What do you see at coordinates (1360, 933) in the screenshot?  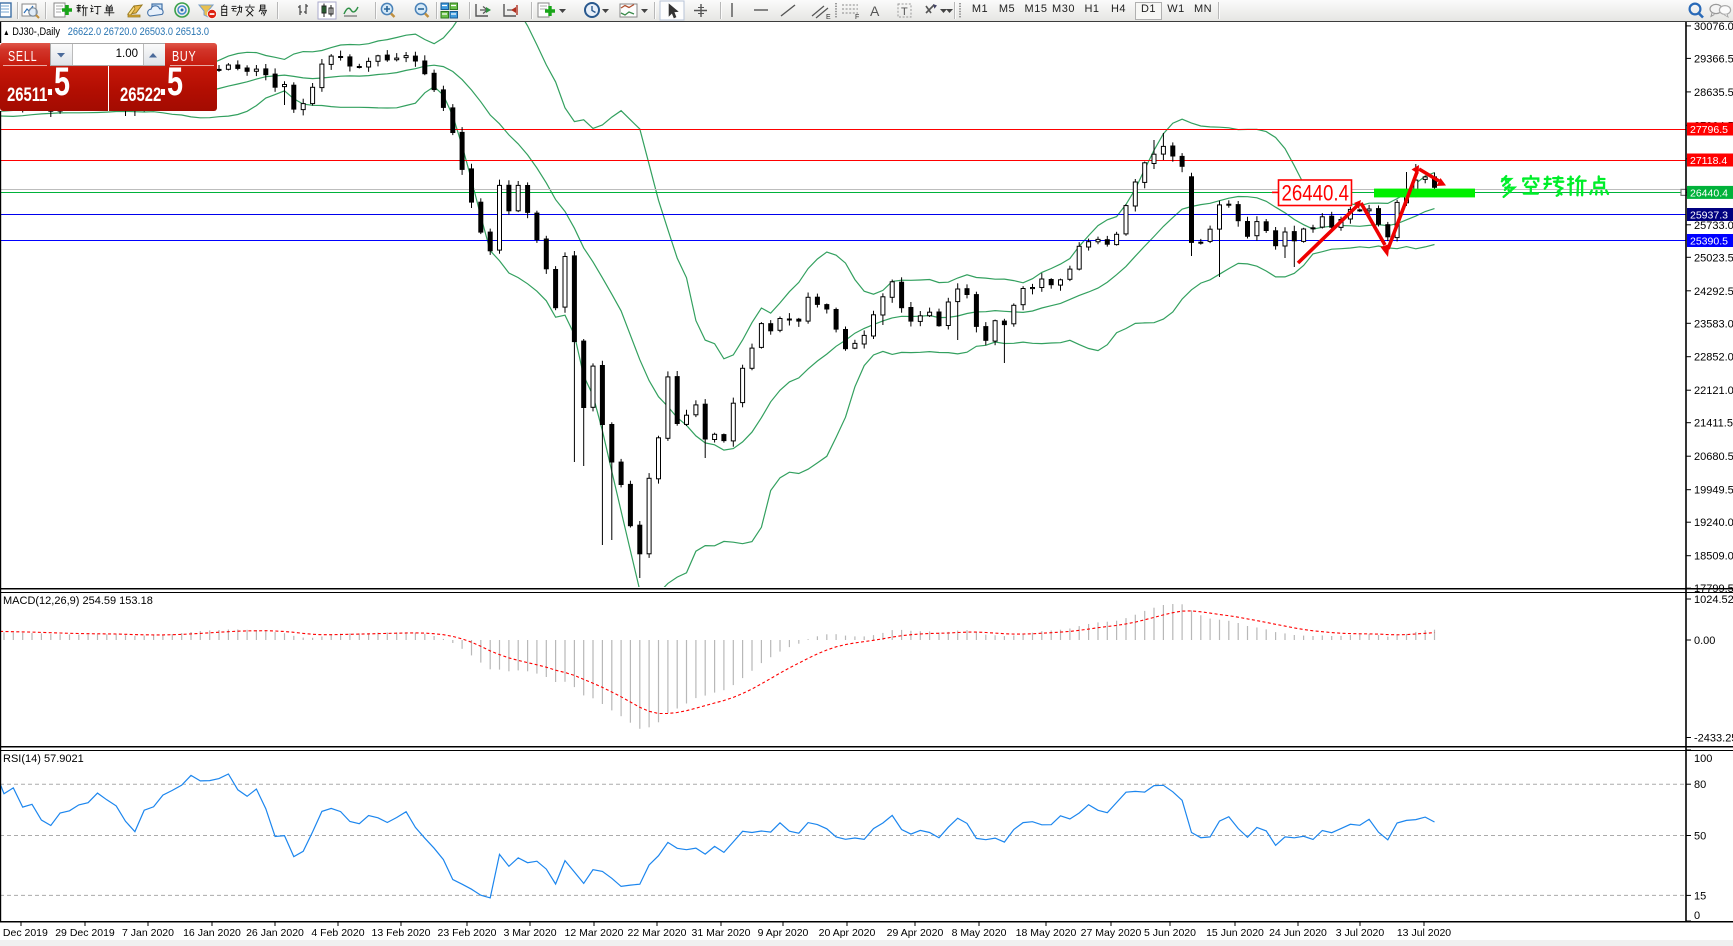 I see `svg-text: 3 Jul 2020` at bounding box center [1360, 933].